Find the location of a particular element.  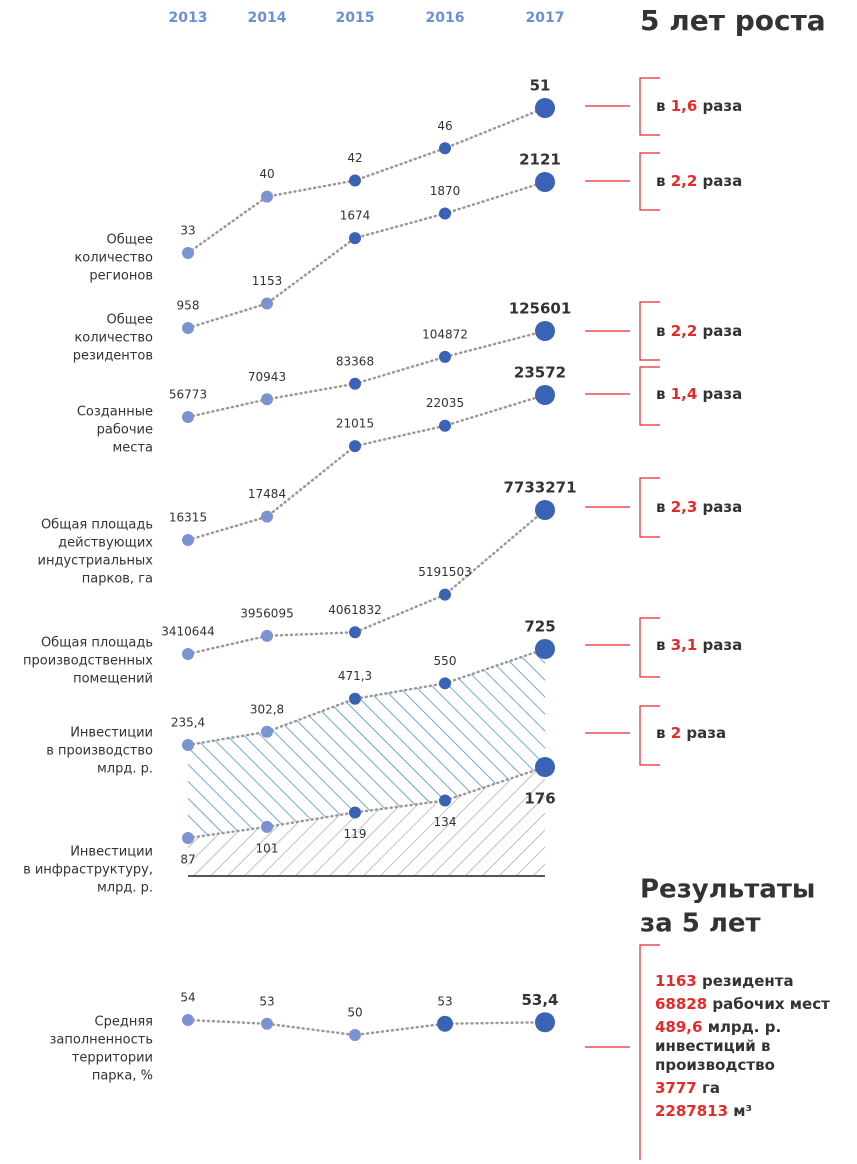

value-label: 17484 is located at coordinates (267, 494).